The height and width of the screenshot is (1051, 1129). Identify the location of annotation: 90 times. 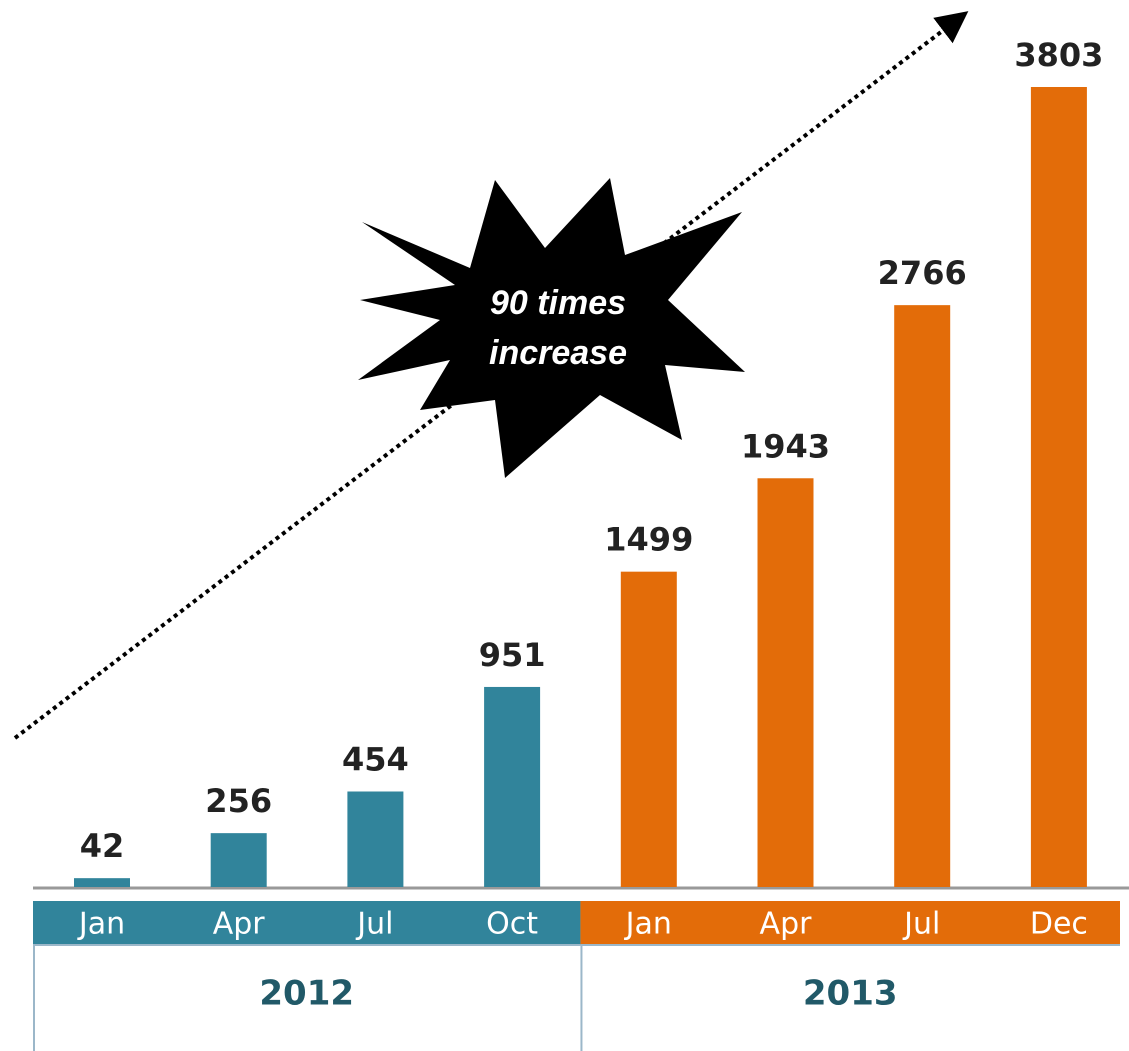
(558, 303).